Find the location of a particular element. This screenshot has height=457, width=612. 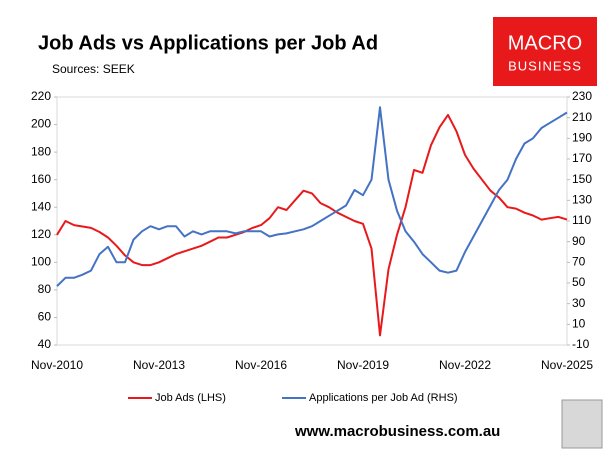

y-tick-label: 80 is located at coordinates (45, 289).